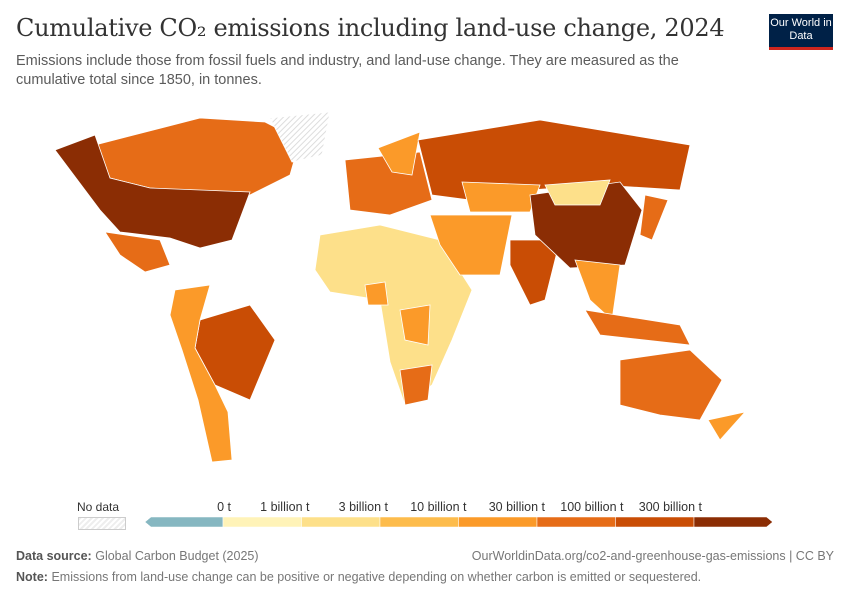 Image resolution: width=850 pixels, height=600 pixels. What do you see at coordinates (137, 252) in the screenshot?
I see `region-mexico` at bounding box center [137, 252].